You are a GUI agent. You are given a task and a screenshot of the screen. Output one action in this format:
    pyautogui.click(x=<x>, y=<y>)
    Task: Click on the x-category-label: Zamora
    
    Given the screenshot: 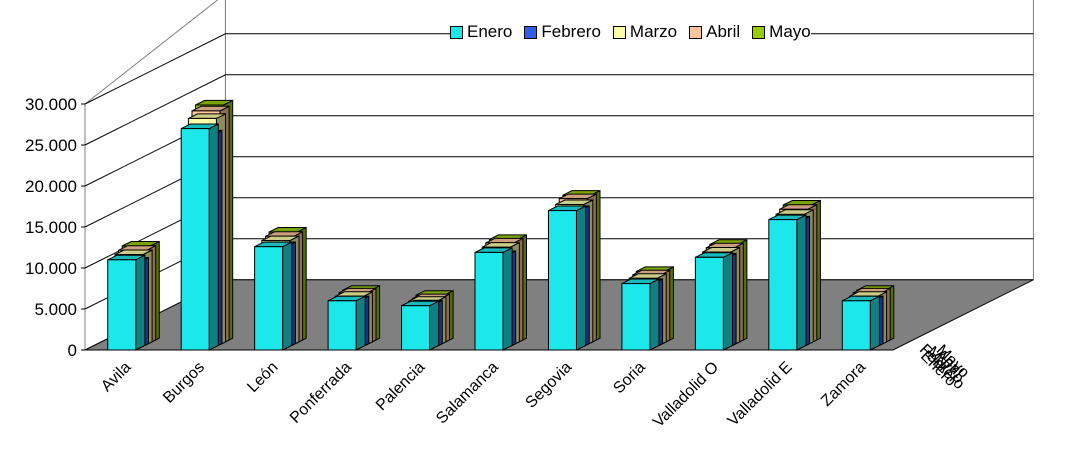 What is the action you would take?
    pyautogui.click(x=843, y=384)
    